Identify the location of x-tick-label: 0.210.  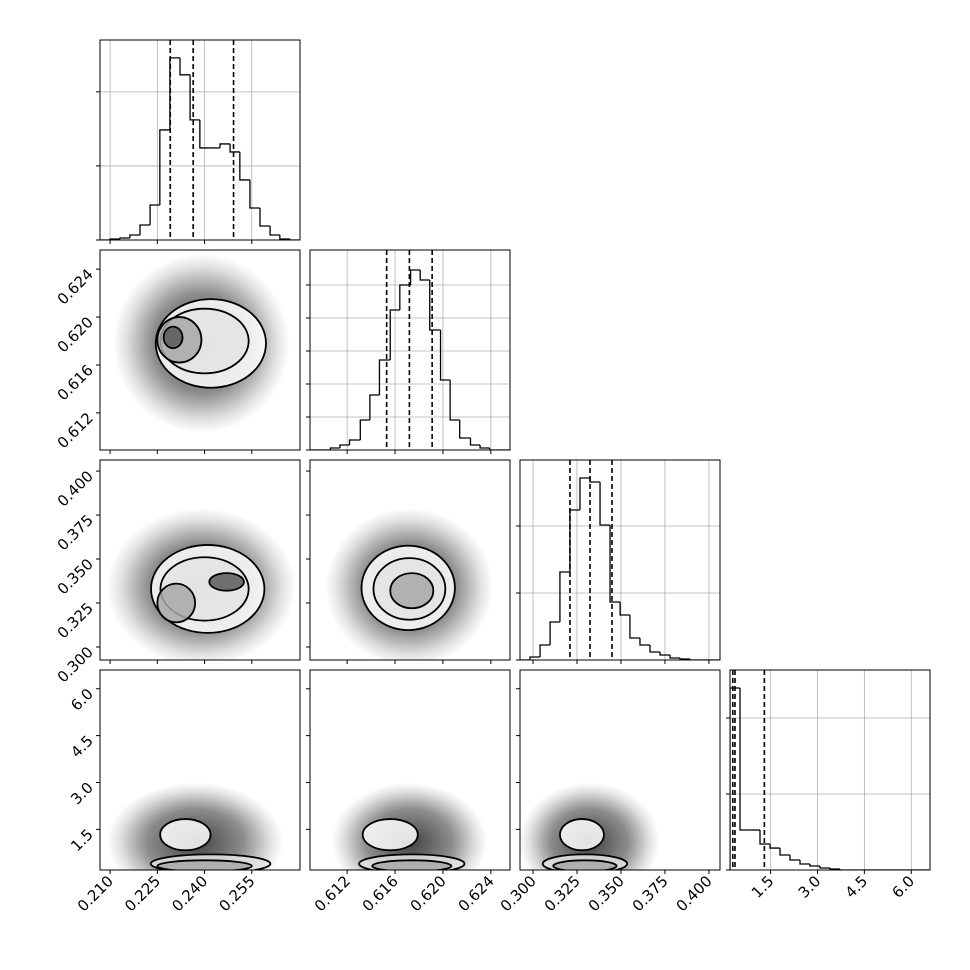
(95, 893).